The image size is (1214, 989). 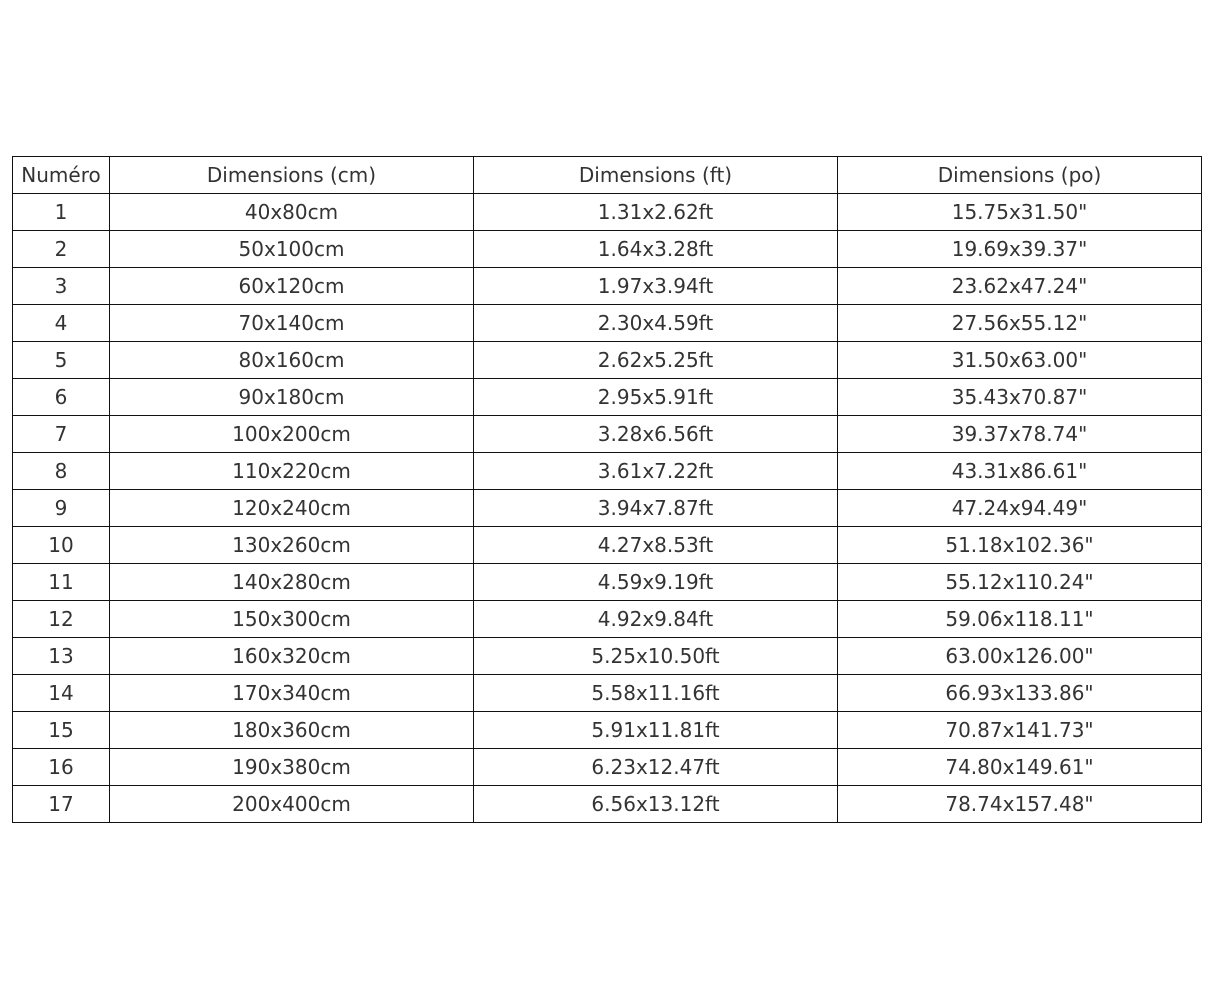 What do you see at coordinates (1019, 360) in the screenshot?
I see `cell-dimensions-po: 31.50x63.00"` at bounding box center [1019, 360].